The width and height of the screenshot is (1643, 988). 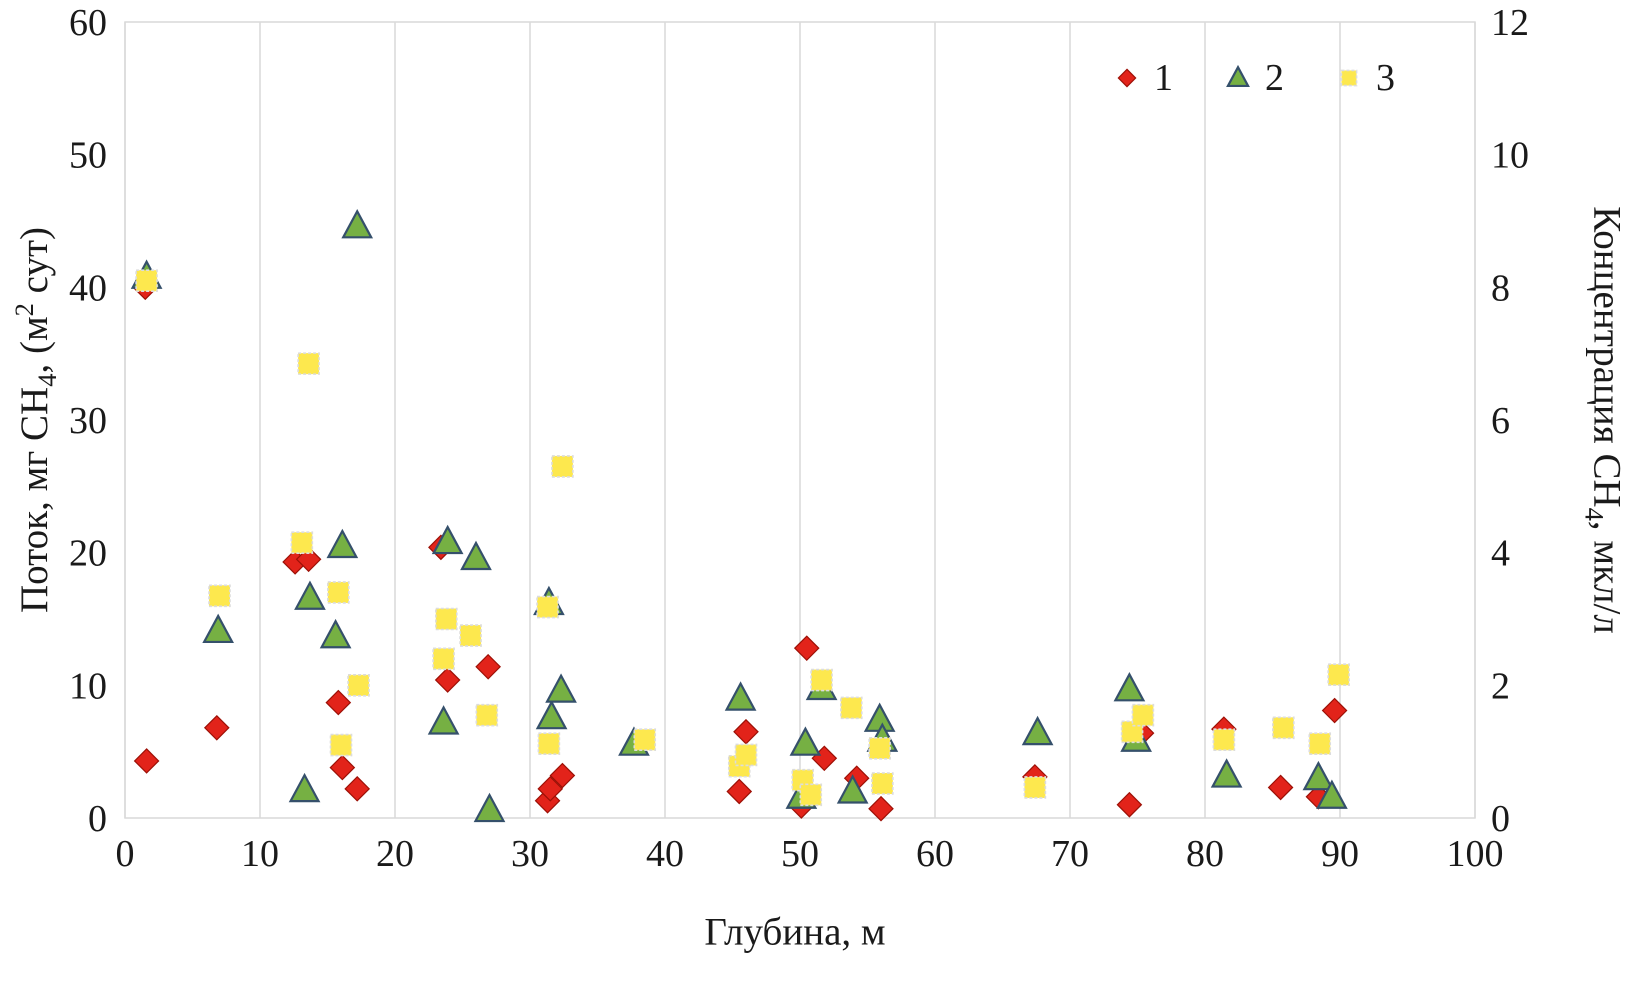 I want to click on right-tick-label: 2, so click(x=1500, y=686).